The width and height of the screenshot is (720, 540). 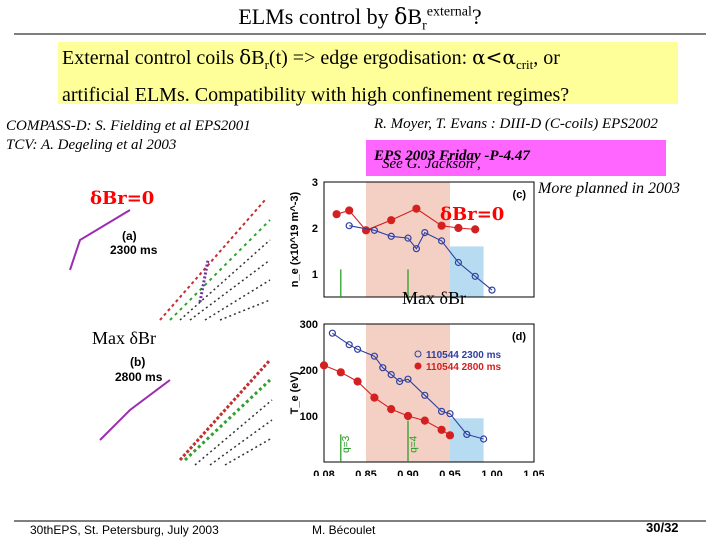 What do you see at coordinates (139, 377) in the screenshot?
I see `panel-b-time: 2800 ms` at bounding box center [139, 377].